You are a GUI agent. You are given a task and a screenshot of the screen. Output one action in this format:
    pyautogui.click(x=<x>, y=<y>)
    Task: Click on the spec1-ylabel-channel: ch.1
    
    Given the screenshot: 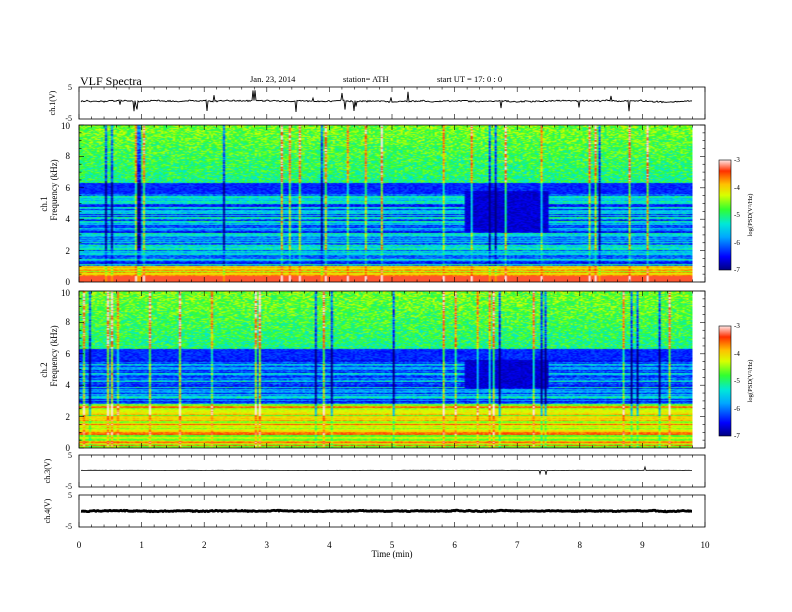 What is the action you would take?
    pyautogui.click(x=44, y=203)
    